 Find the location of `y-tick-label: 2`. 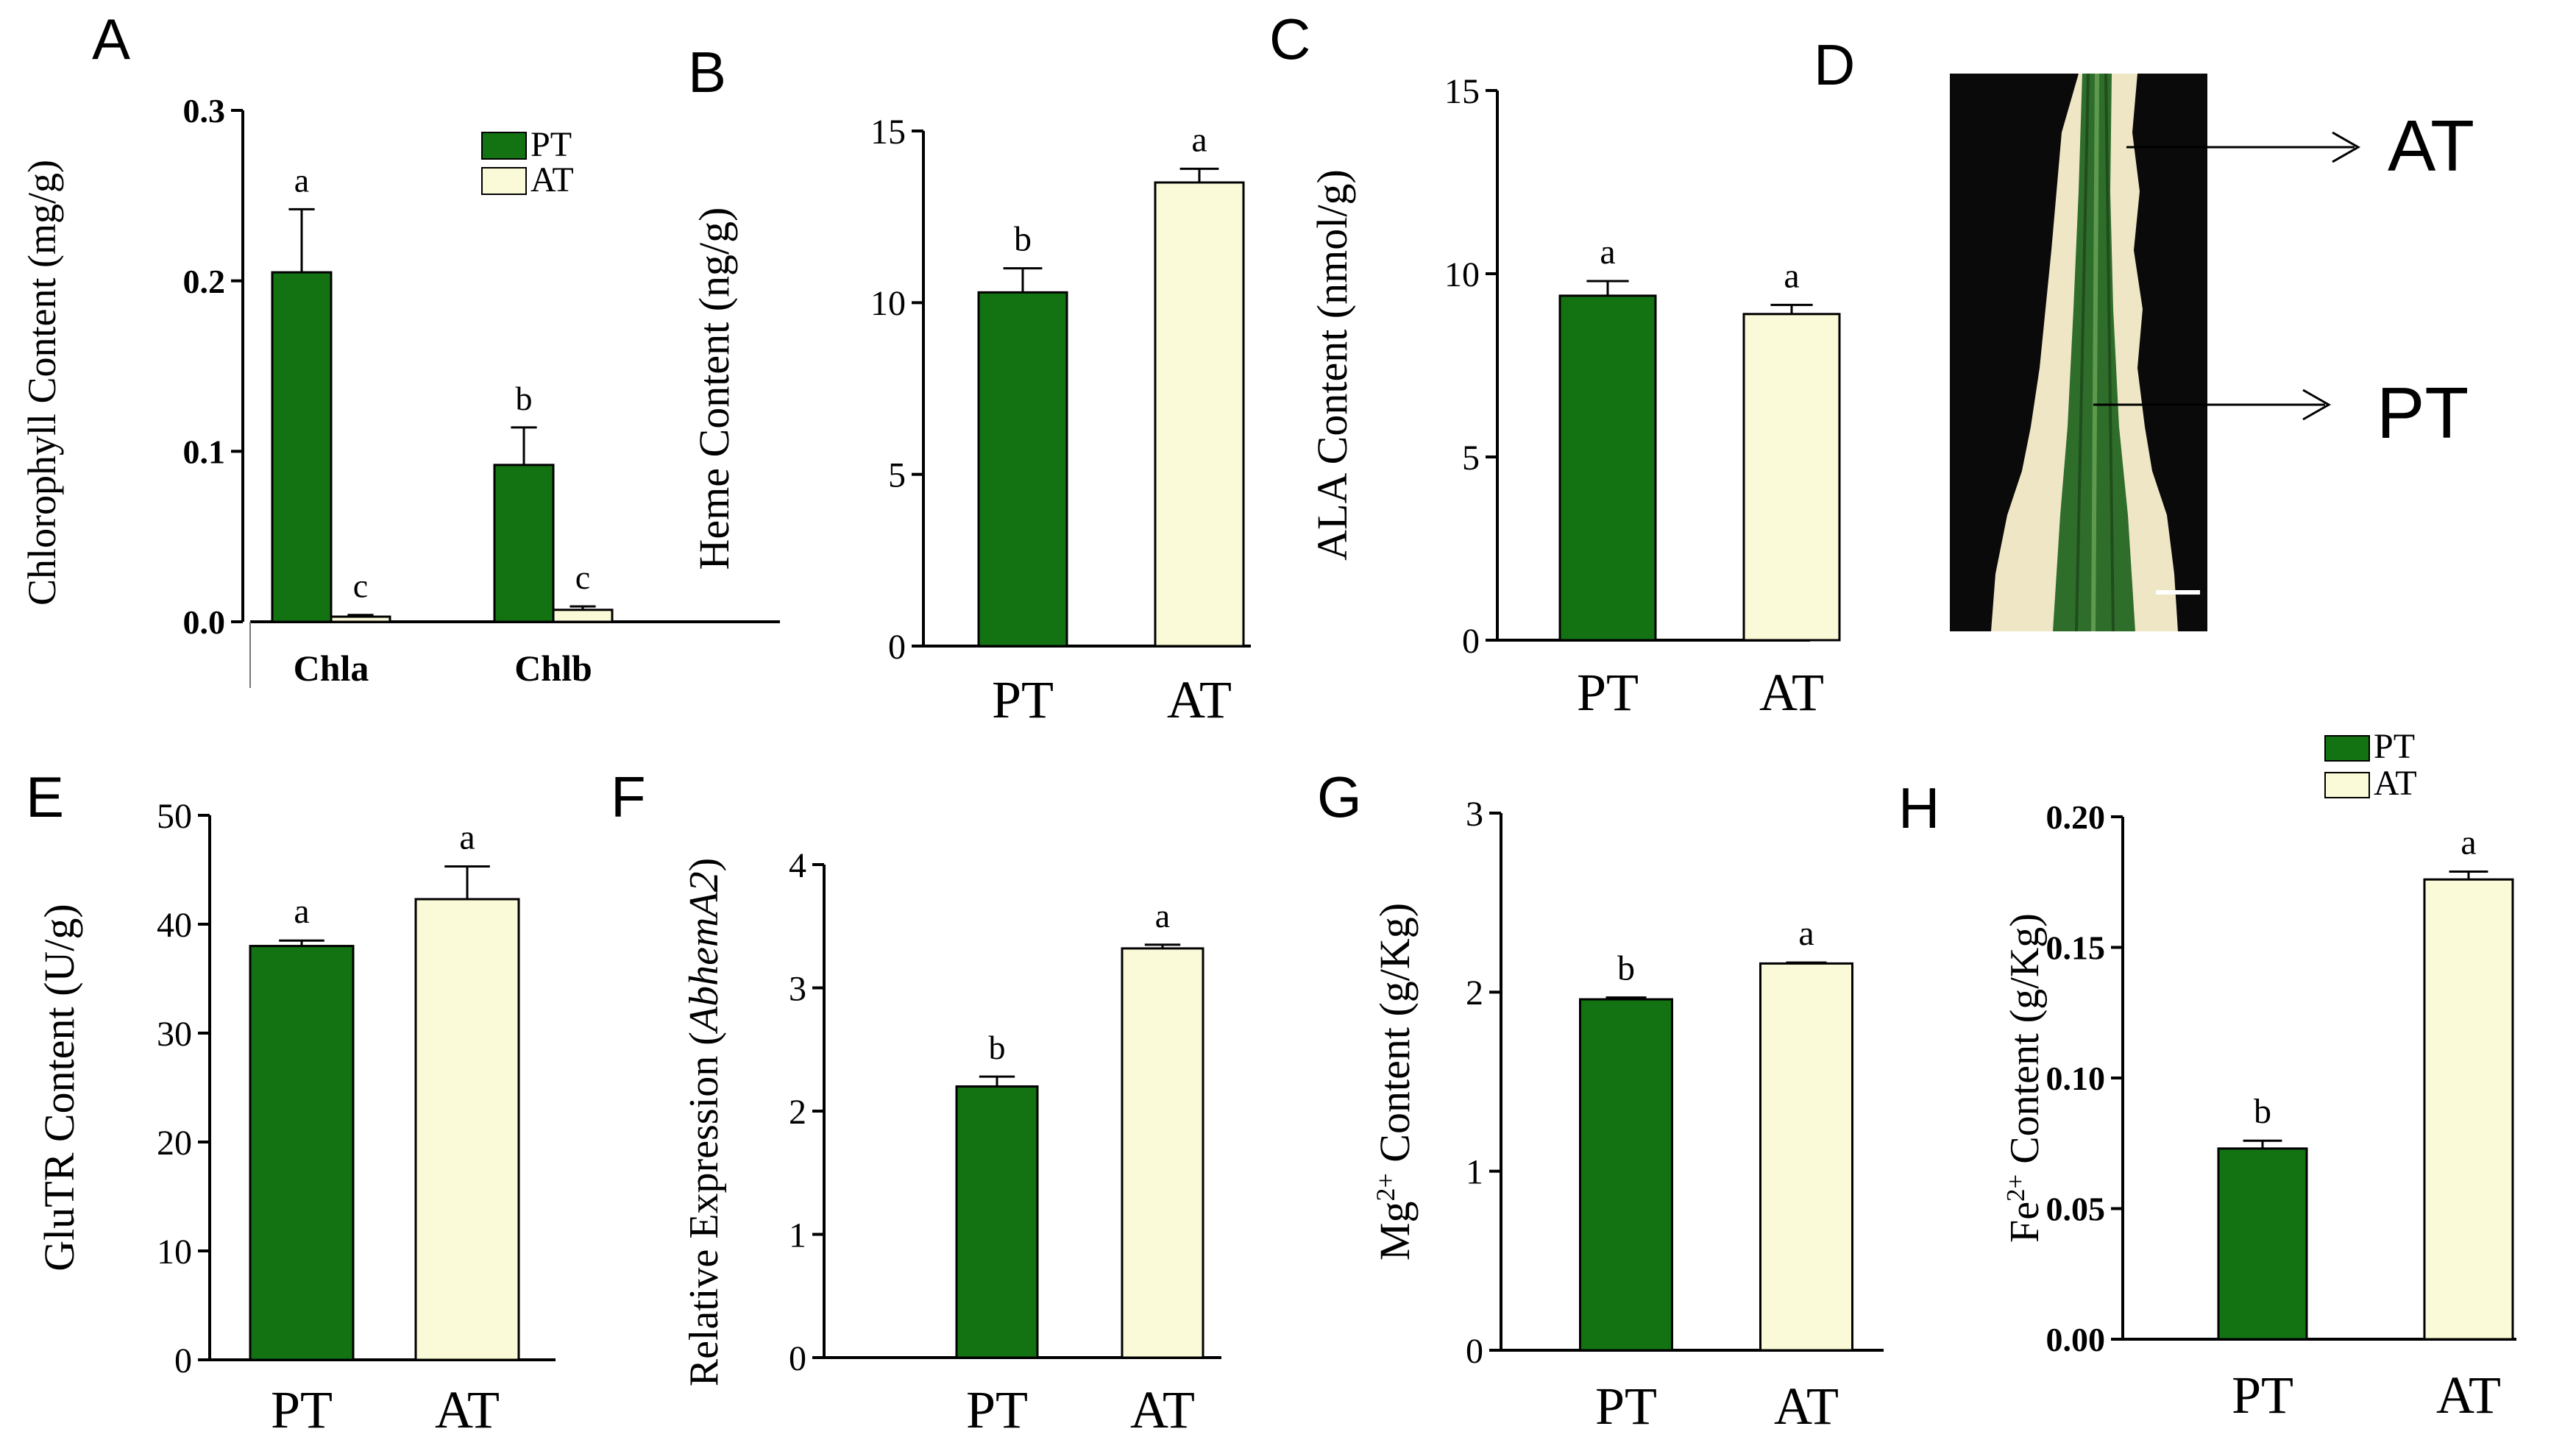

y-tick-label: 2 is located at coordinates (1474, 993).